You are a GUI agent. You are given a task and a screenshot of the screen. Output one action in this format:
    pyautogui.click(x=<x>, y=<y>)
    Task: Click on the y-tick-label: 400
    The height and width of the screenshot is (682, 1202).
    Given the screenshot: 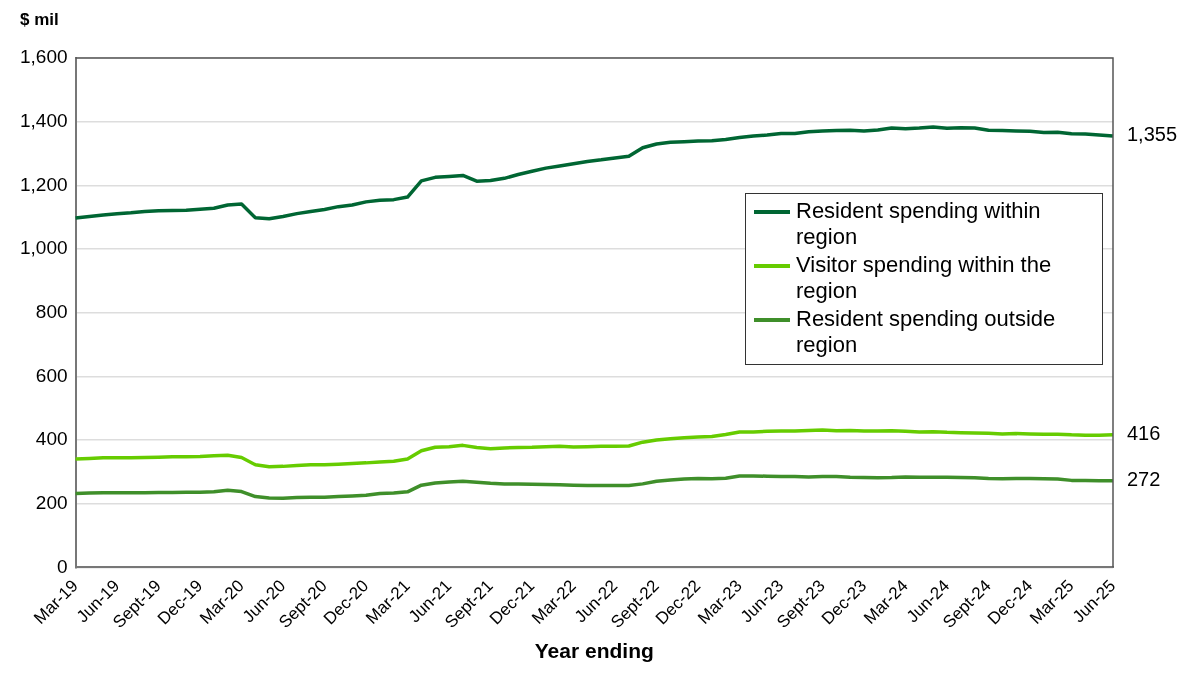 What is the action you would take?
    pyautogui.click(x=51, y=439)
    